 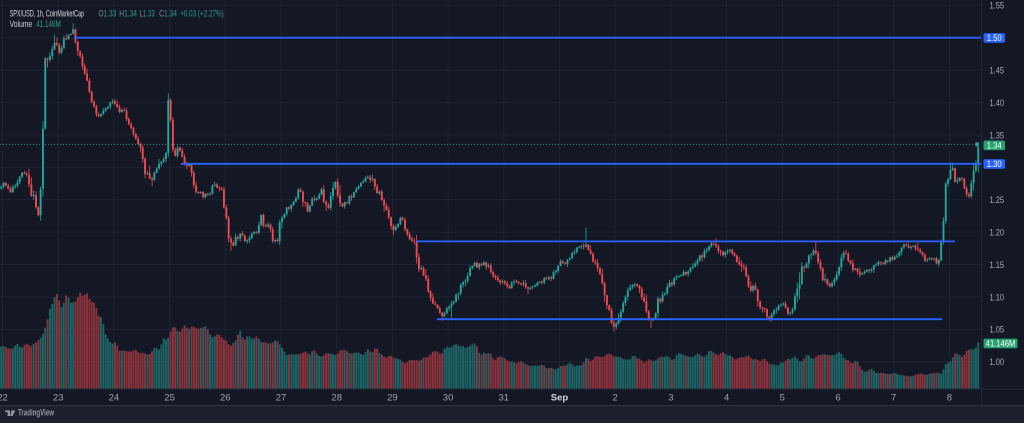 What do you see at coordinates (147, 13) in the screenshot?
I see `svg-text: L1.33` at bounding box center [147, 13].